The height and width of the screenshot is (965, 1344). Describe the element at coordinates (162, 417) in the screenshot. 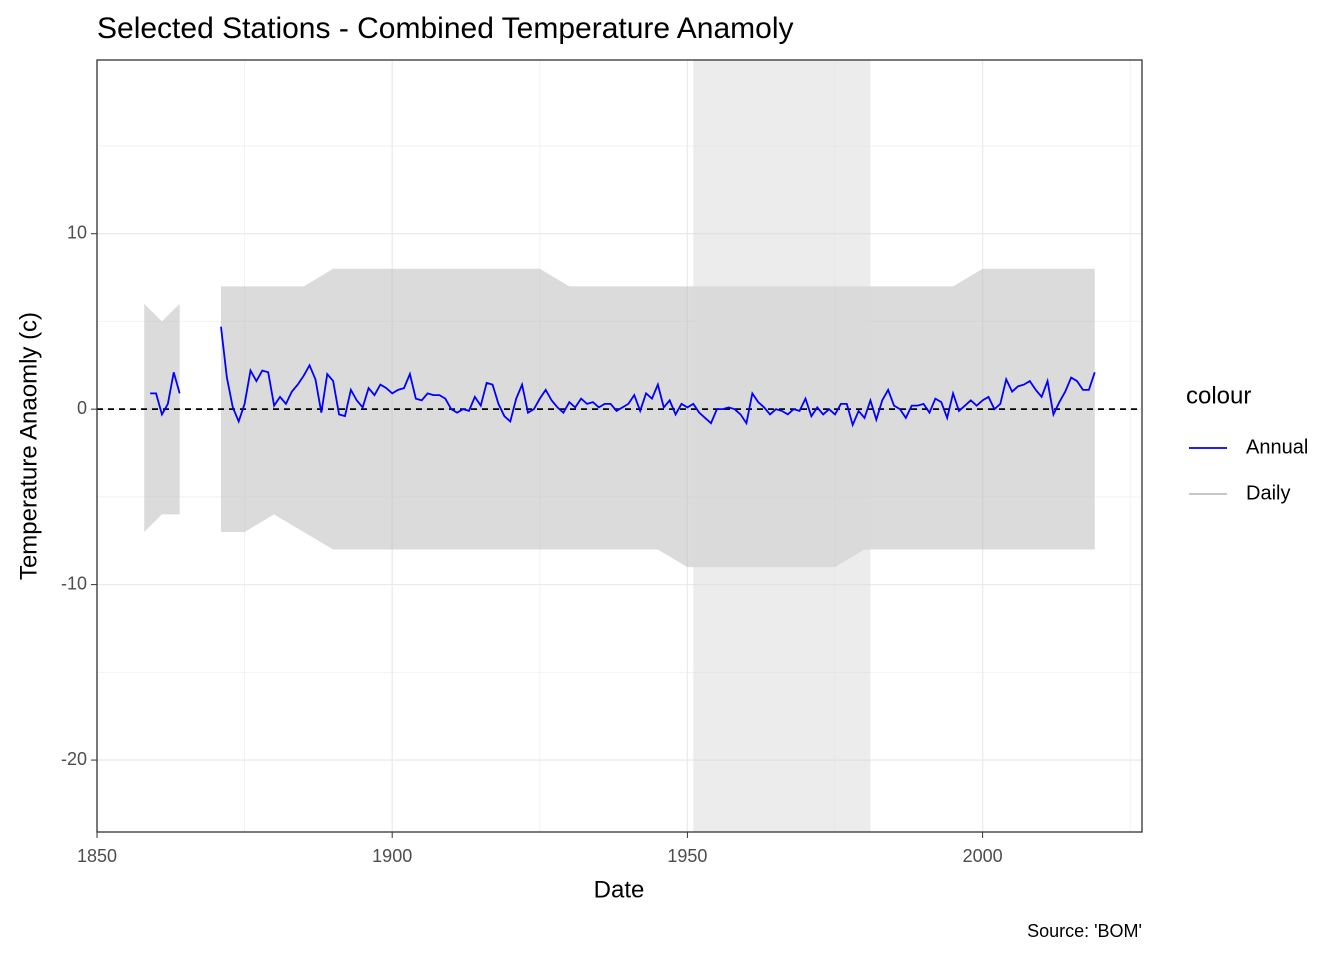

I see `daily-band` at that location.